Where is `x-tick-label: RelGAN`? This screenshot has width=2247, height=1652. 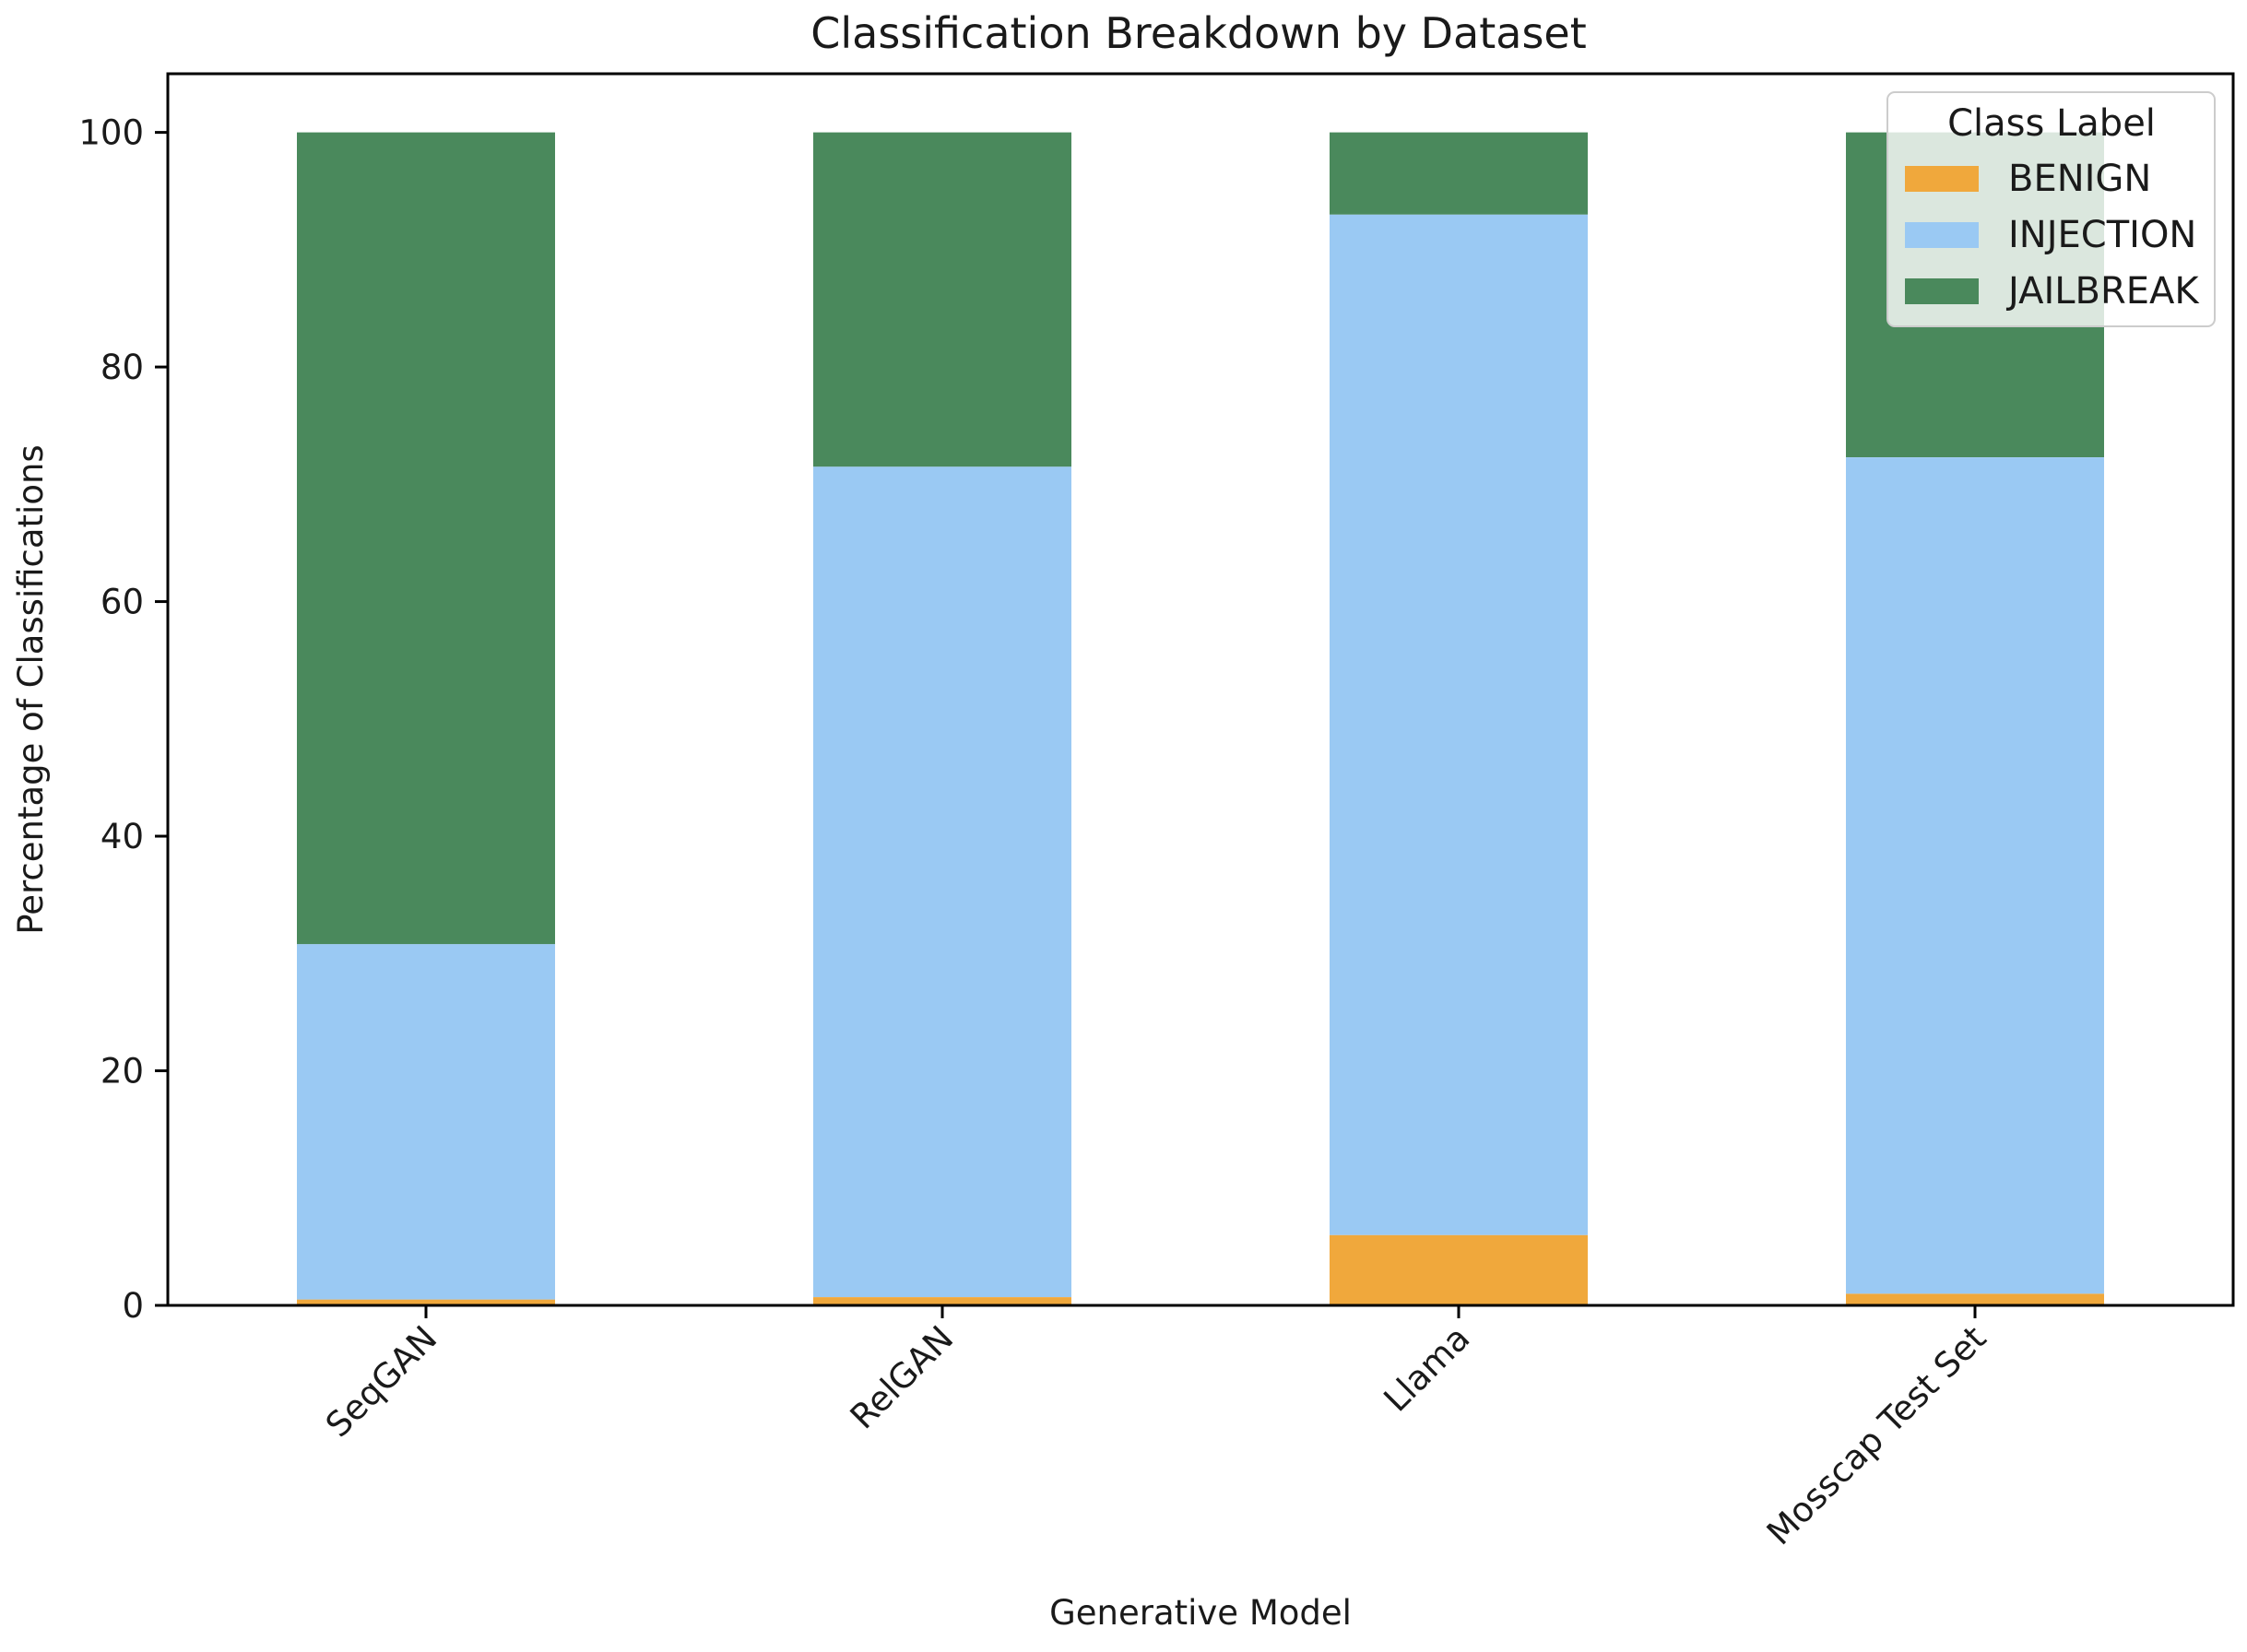
x-tick-label: RelGAN is located at coordinates (902, 1377).